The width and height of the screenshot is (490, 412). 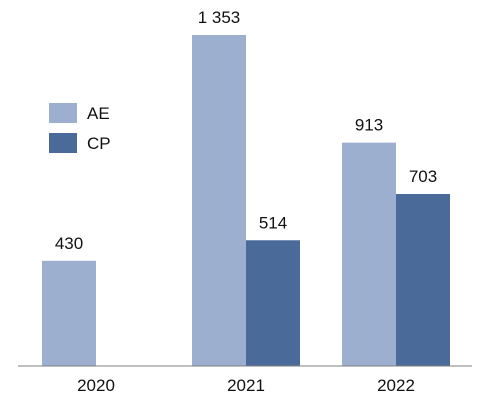 I want to click on value-label-cp-2022: 703, so click(x=423, y=176).